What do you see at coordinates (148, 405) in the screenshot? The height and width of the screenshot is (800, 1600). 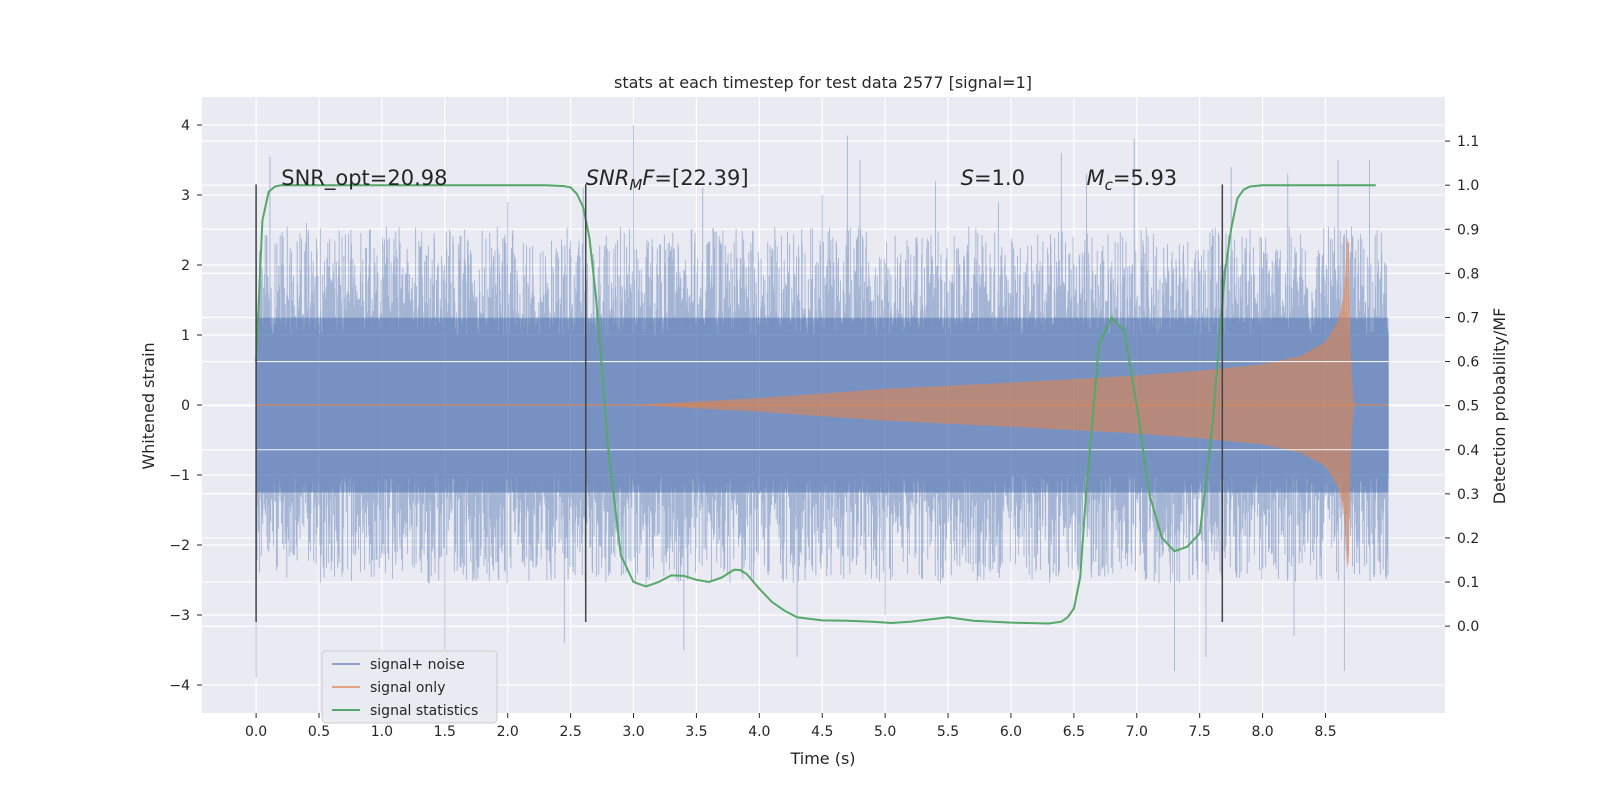 I see `y-axis-label: Whitened strain` at bounding box center [148, 405].